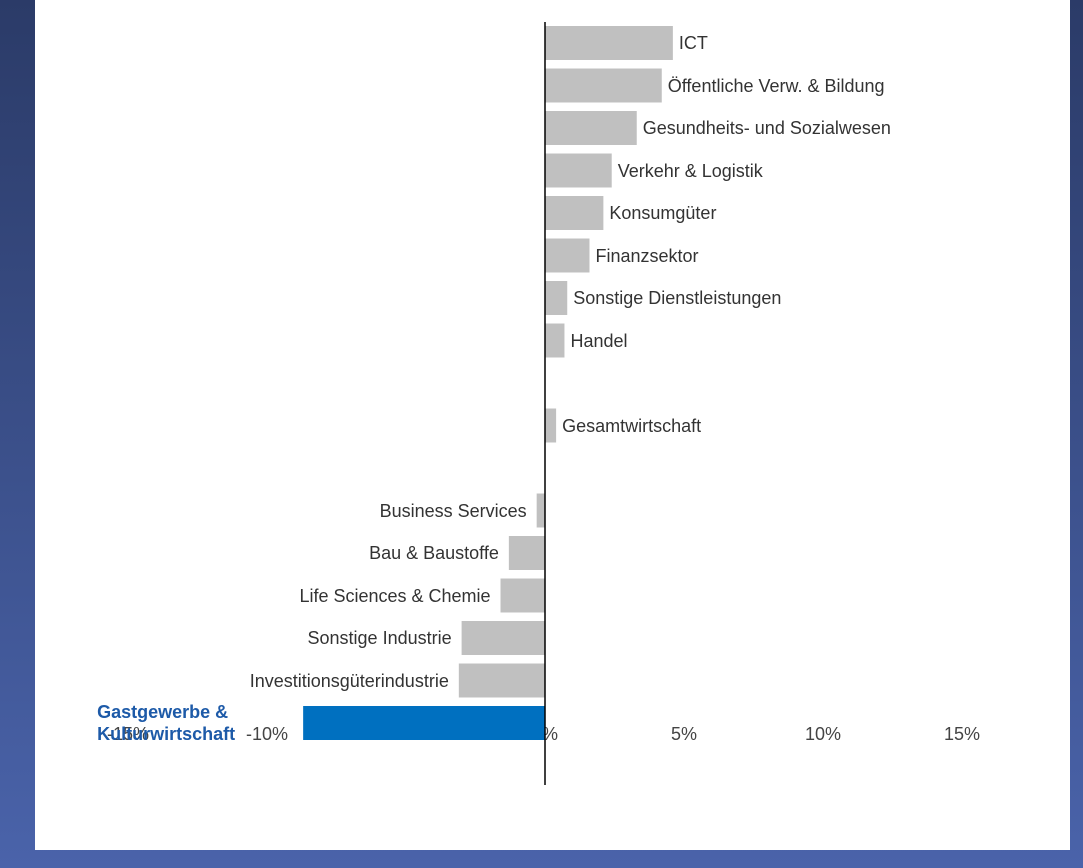 This screenshot has width=1083, height=868. What do you see at coordinates (690, 170) in the screenshot?
I see `bar-label: Verkehr & Logistik` at bounding box center [690, 170].